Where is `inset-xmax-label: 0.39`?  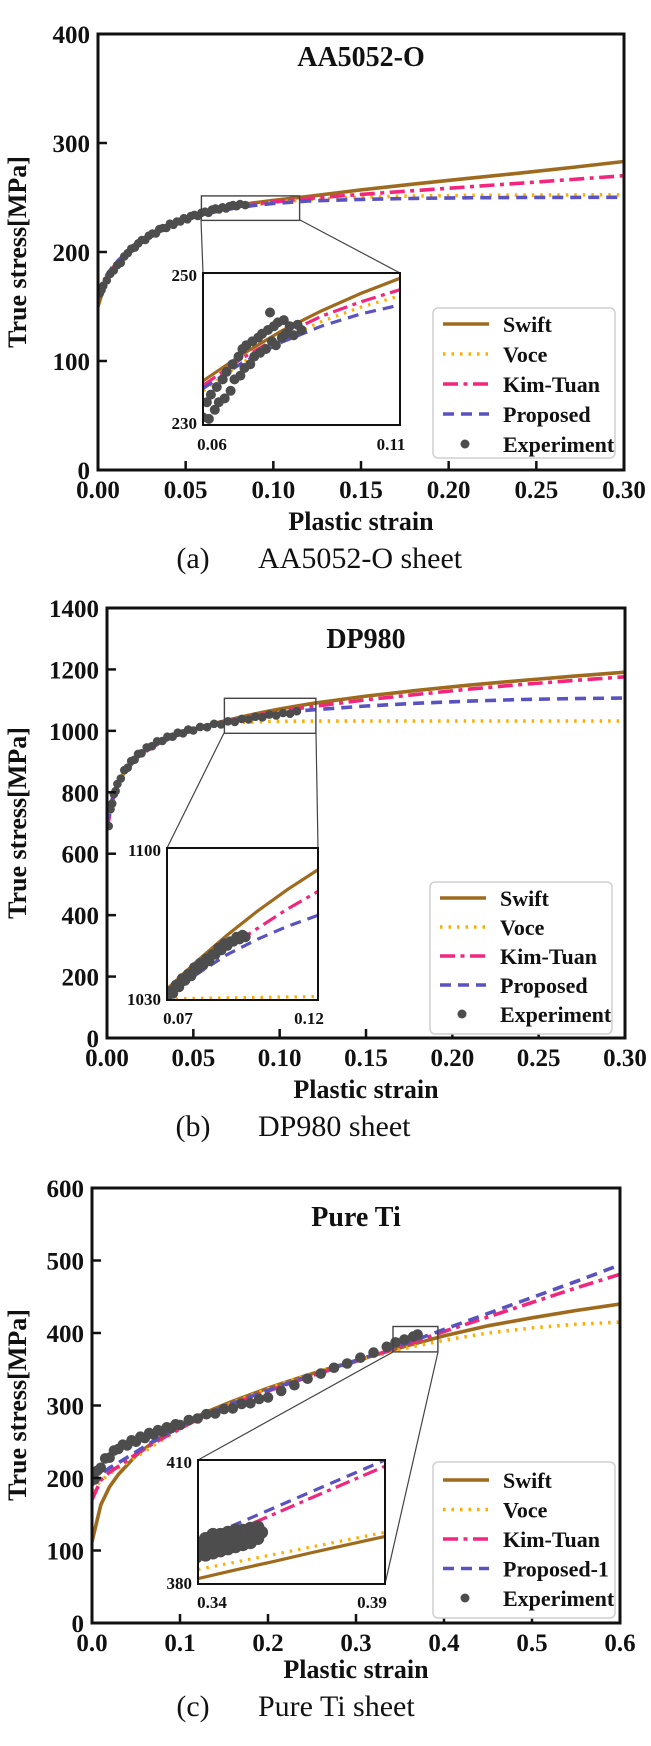
inset-xmax-label: 0.39 is located at coordinates (372, 1602).